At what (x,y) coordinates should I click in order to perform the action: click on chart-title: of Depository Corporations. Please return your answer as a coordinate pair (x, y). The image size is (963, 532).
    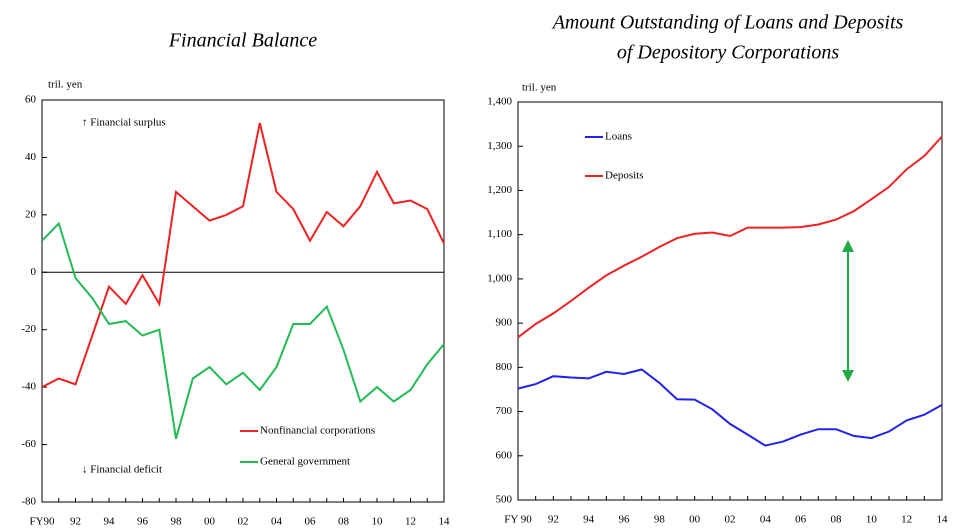
    Looking at the image, I should click on (728, 53).